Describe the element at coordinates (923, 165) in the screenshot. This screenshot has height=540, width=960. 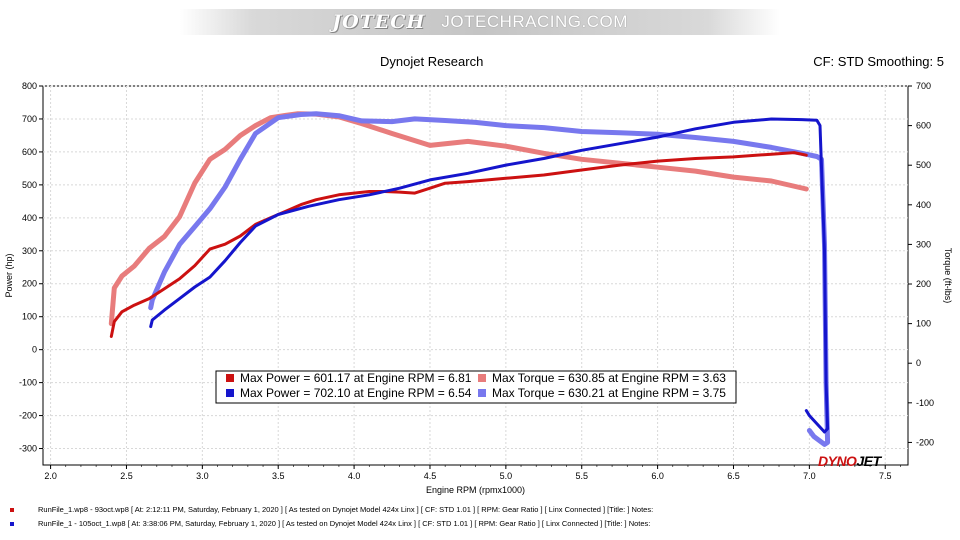
I see `y-right-tick-label: 500` at that location.